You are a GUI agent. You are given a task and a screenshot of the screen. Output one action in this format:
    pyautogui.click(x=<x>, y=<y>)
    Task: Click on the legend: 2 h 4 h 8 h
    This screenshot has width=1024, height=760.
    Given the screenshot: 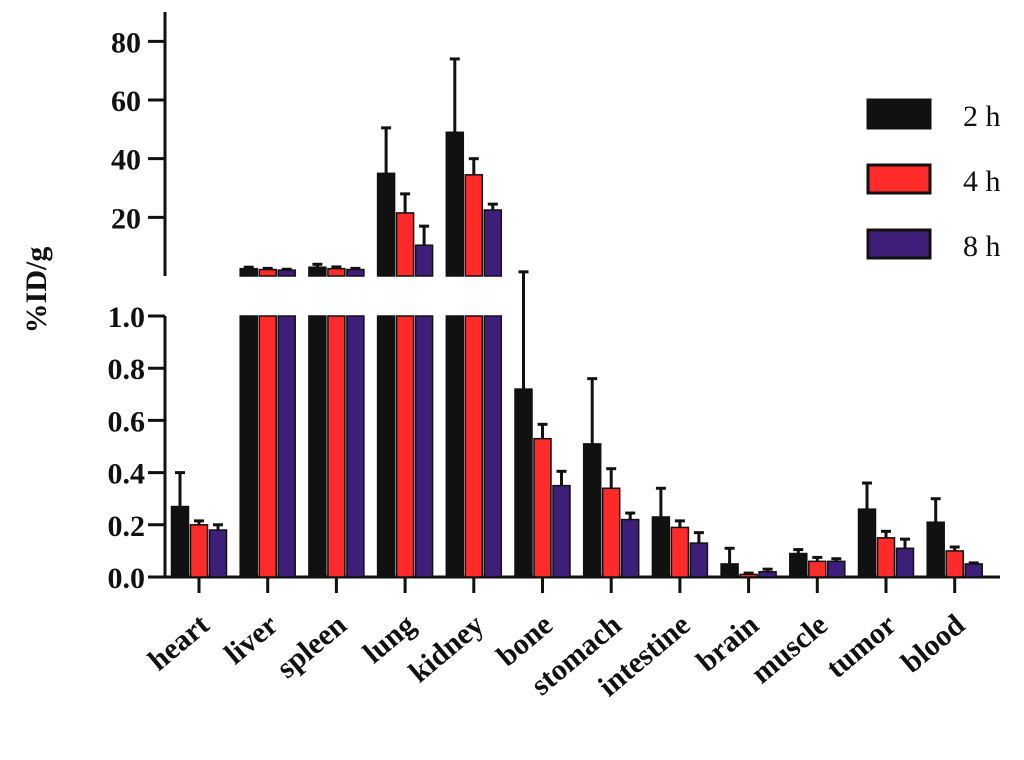 What is the action you would take?
    pyautogui.click(x=933, y=180)
    